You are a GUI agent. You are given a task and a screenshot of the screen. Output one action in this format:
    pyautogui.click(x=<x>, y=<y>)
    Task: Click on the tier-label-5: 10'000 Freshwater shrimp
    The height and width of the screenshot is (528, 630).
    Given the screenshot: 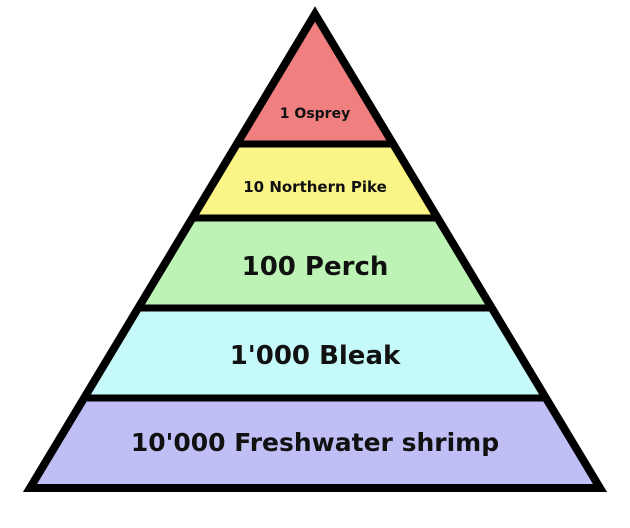 What is the action you would take?
    pyautogui.click(x=315, y=442)
    